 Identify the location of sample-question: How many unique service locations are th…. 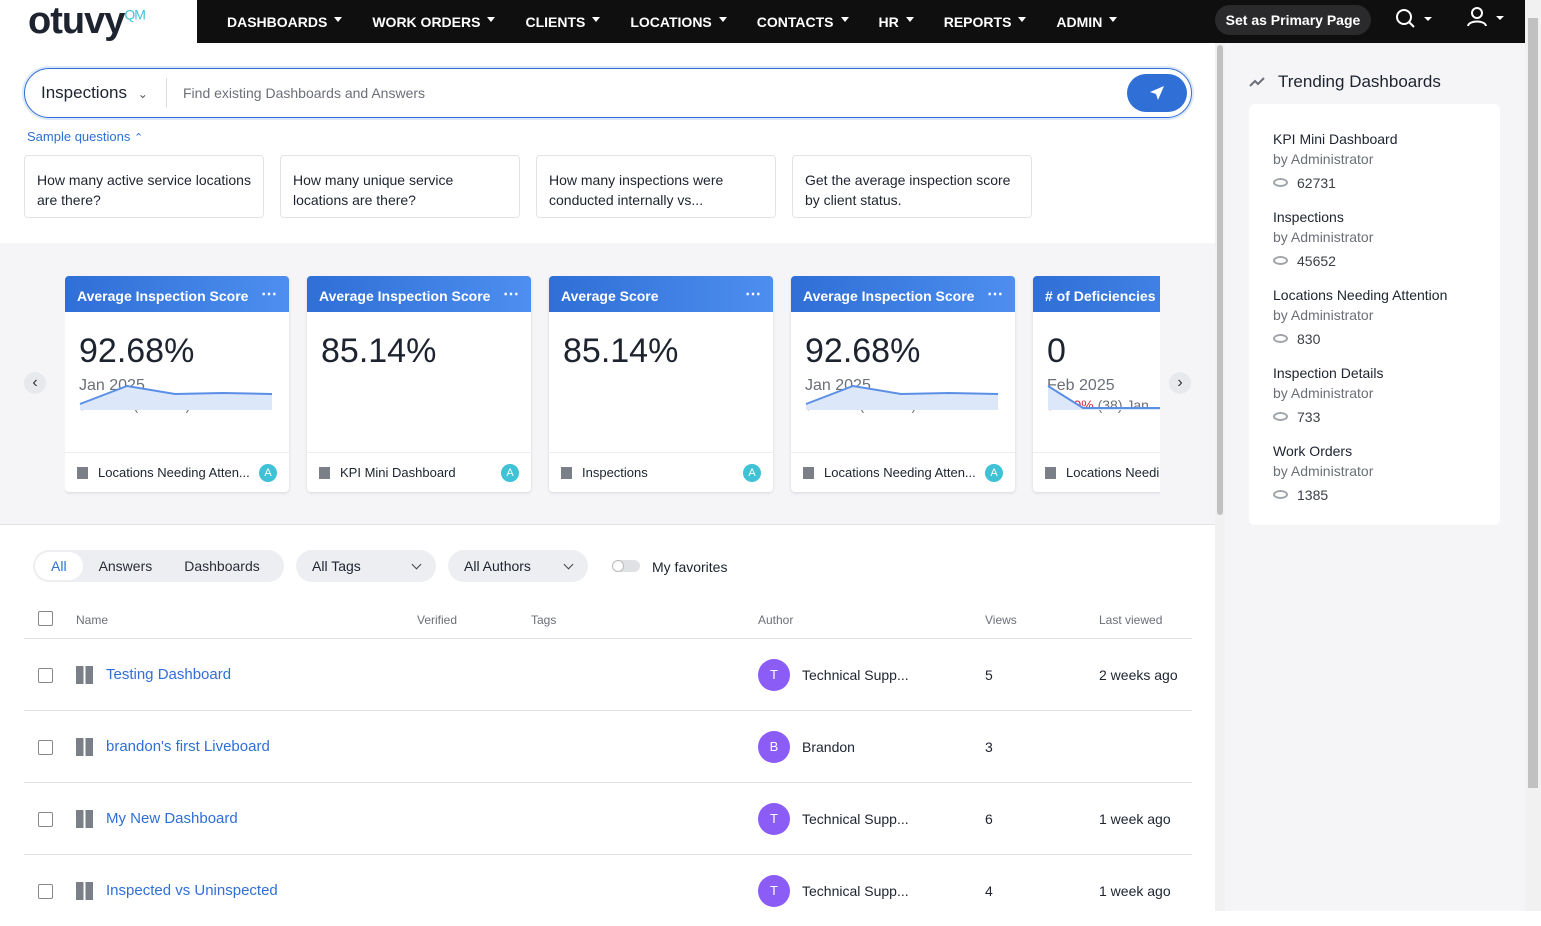
(400, 186).